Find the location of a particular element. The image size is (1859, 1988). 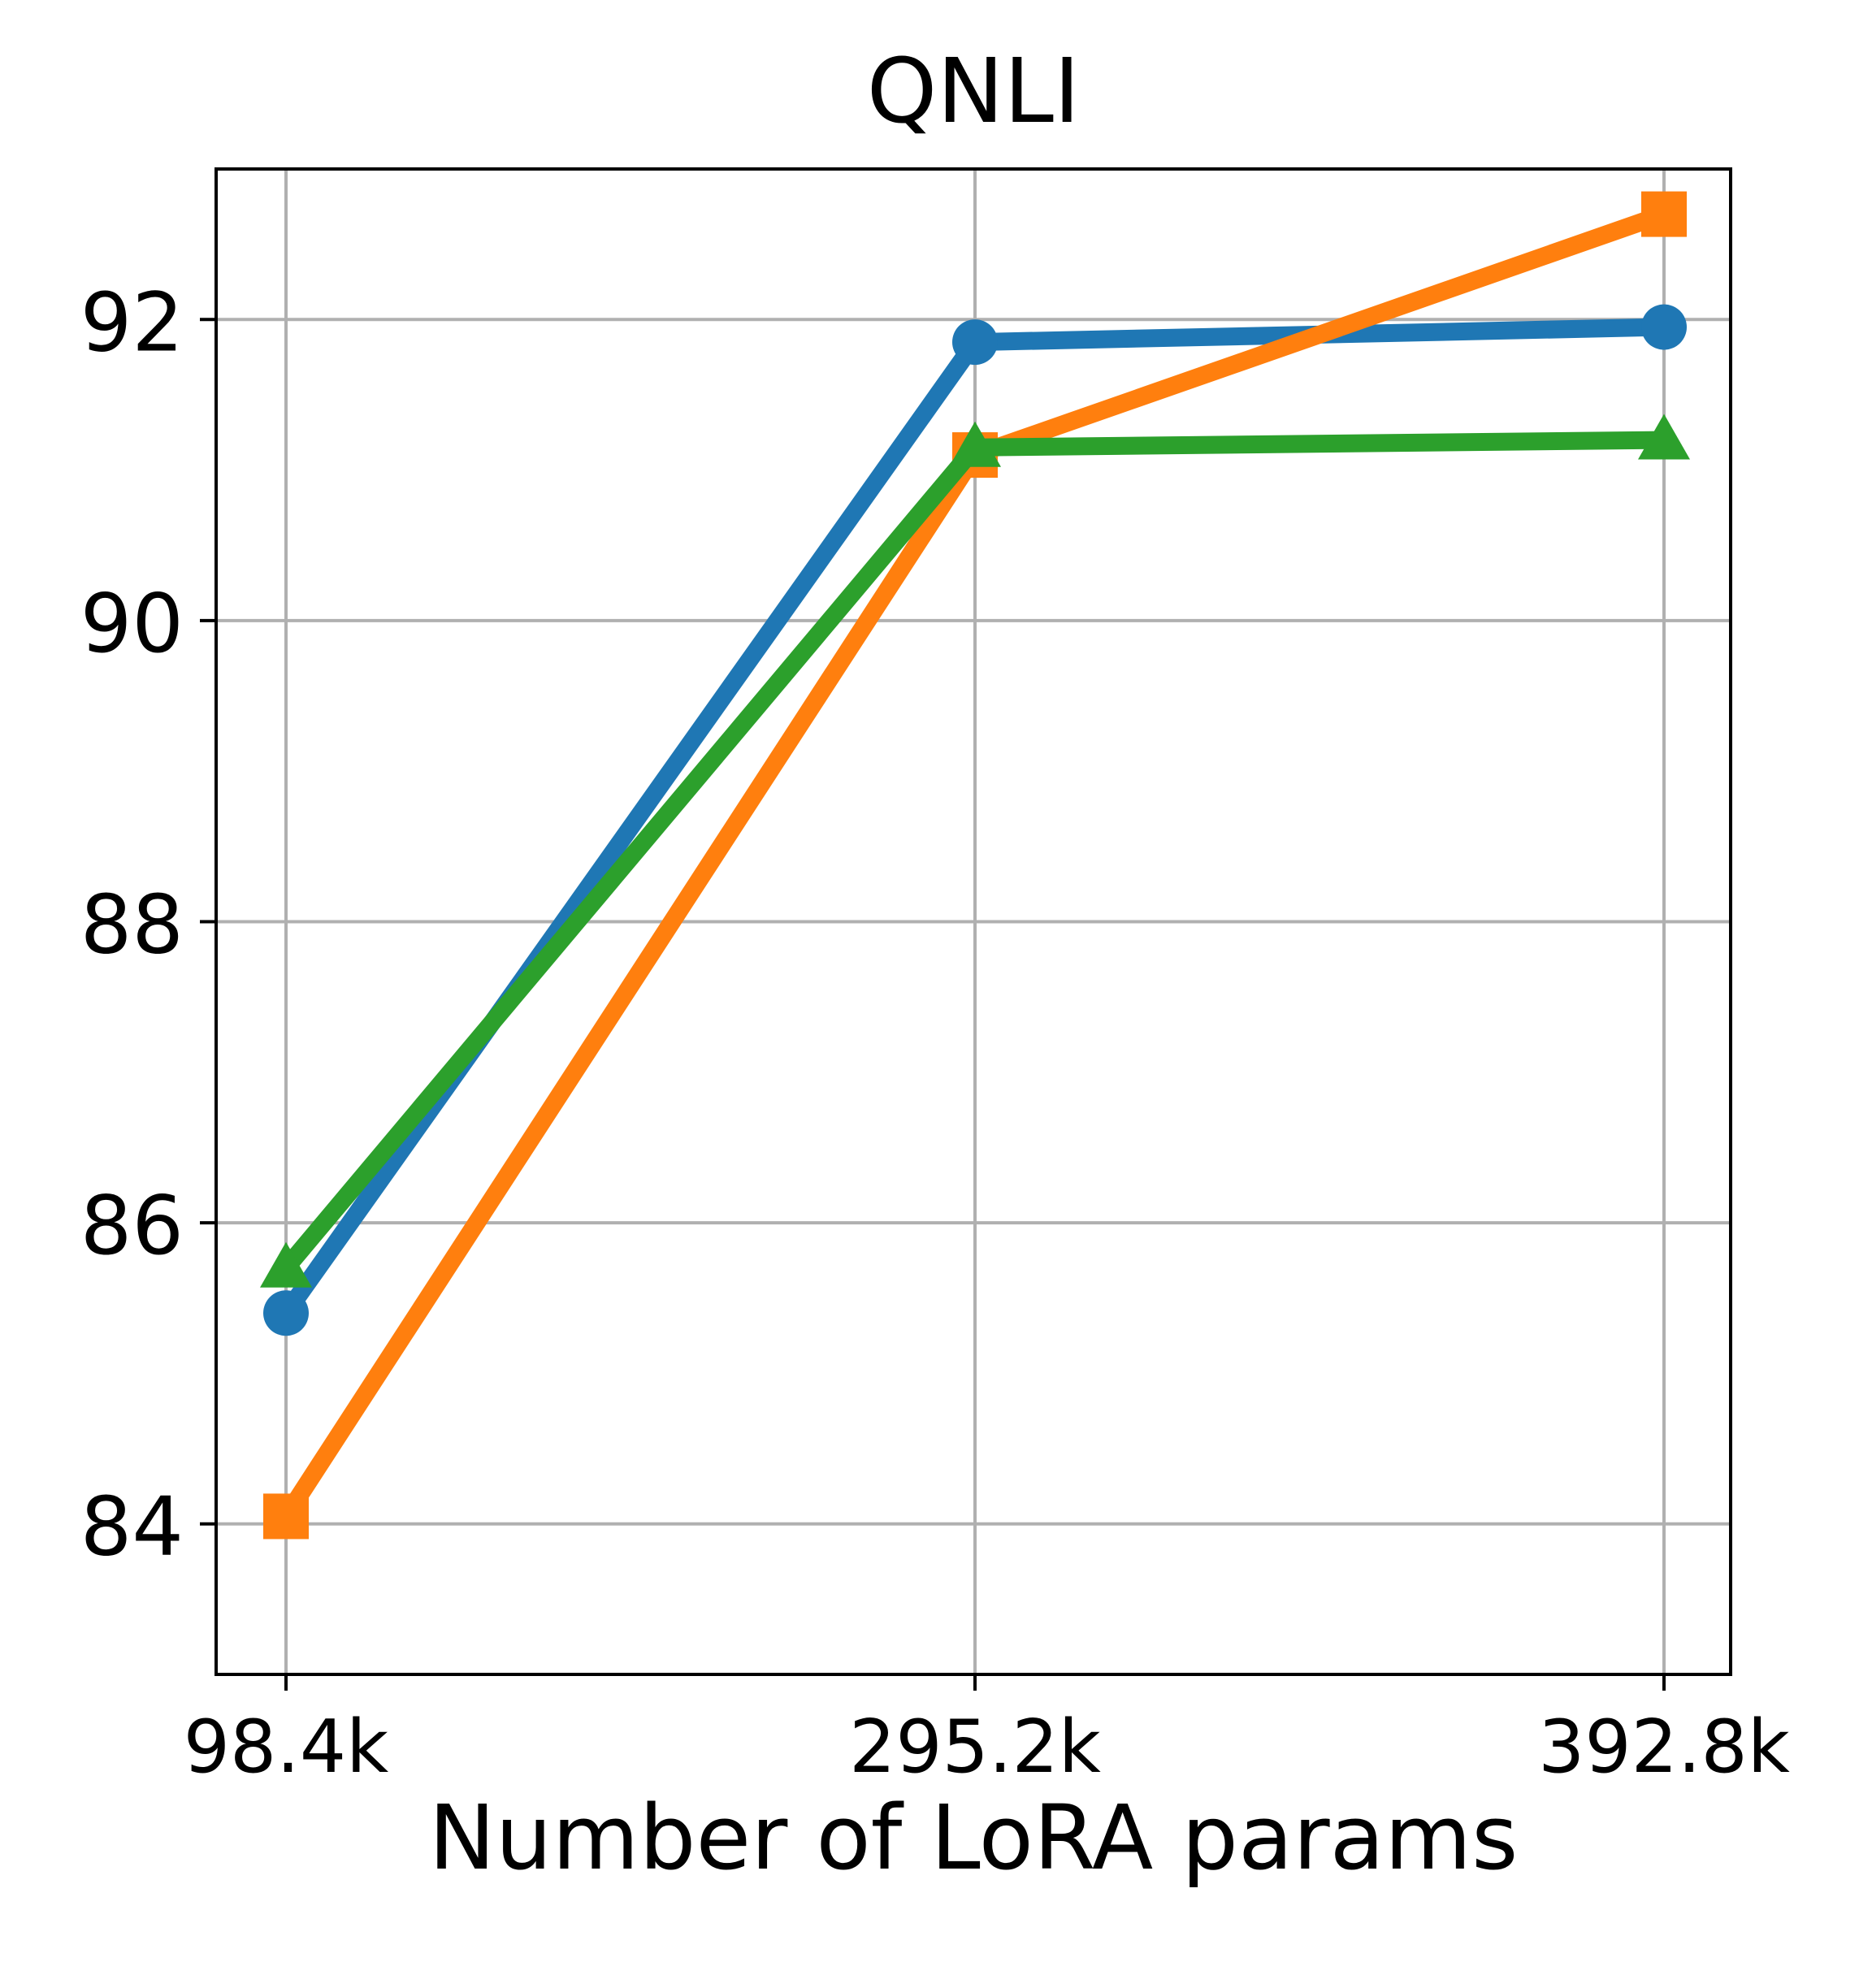

chart-title: QNLI is located at coordinates (974, 91).